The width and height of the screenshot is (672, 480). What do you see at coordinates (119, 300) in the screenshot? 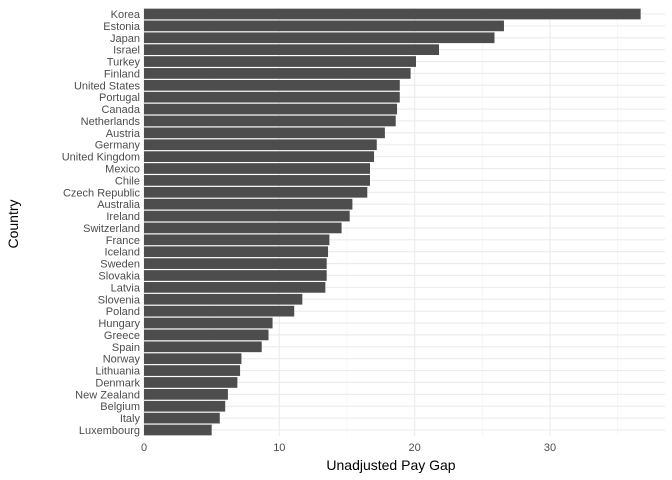
I see `y-tick-label: Slovenia` at bounding box center [119, 300].